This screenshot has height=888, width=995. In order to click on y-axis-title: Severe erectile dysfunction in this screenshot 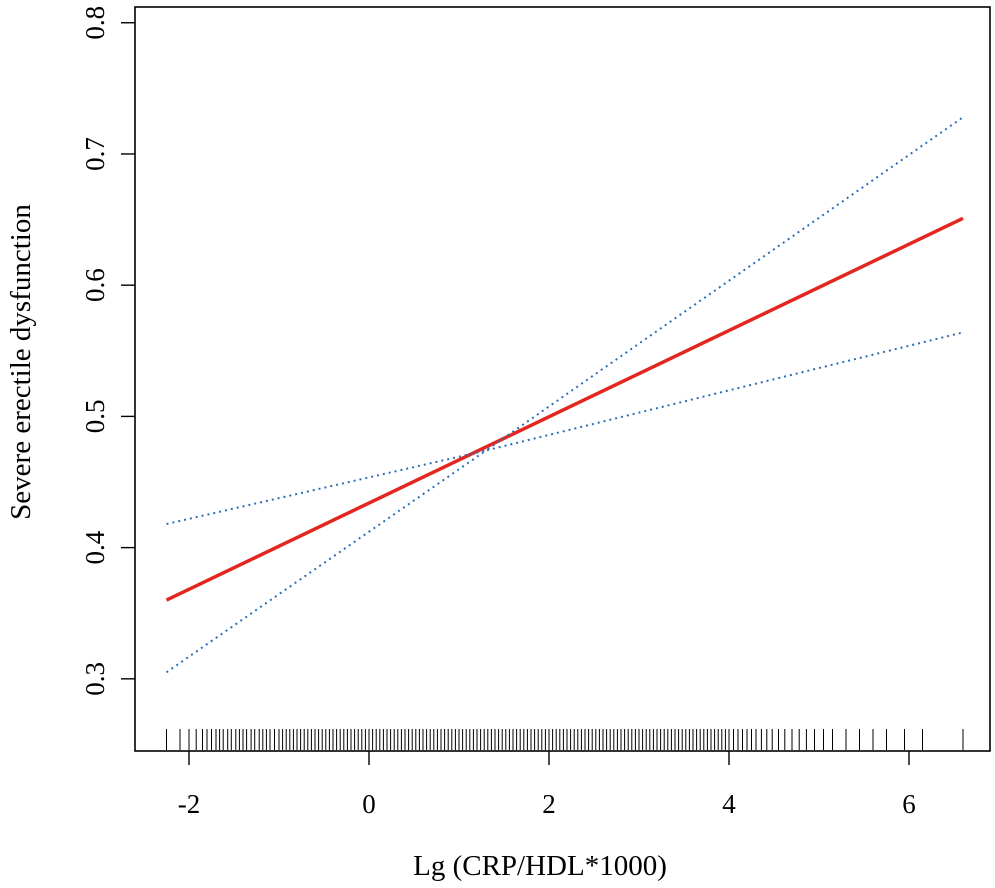, I will do `click(21, 362)`.